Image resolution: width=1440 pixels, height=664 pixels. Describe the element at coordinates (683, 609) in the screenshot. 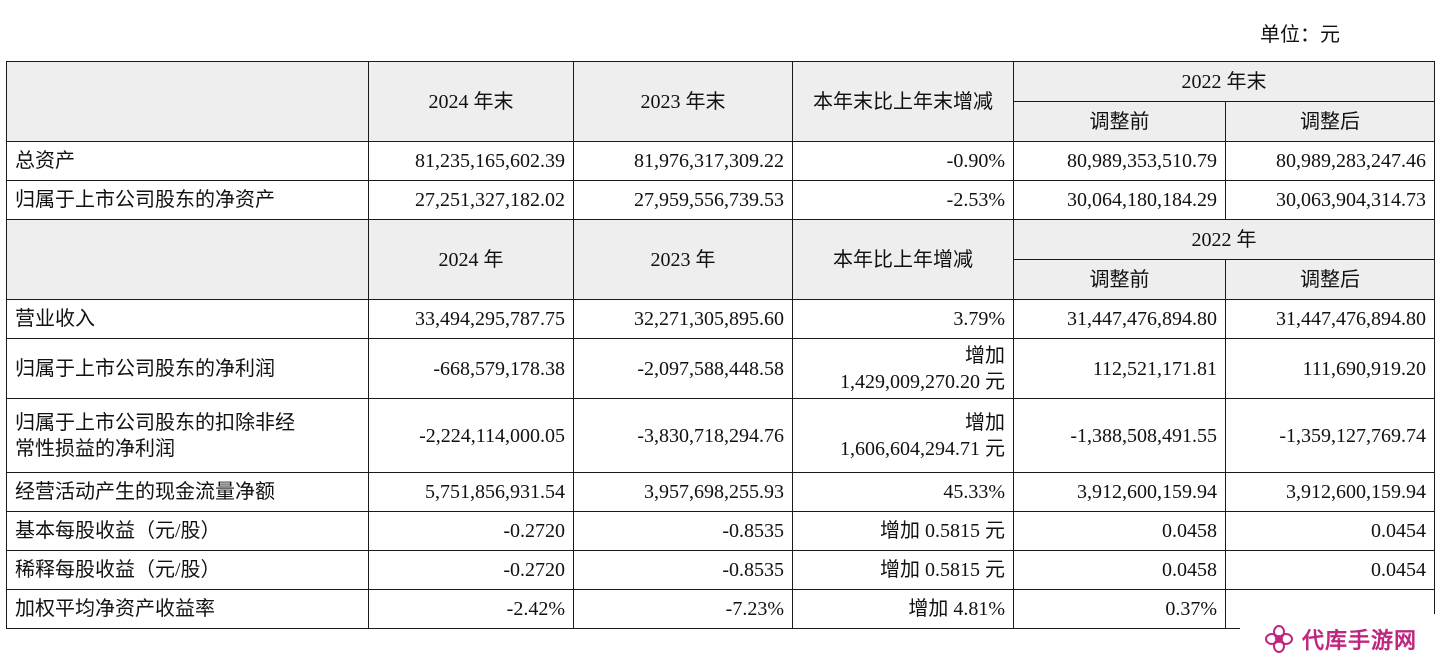

I see `cell-2023: -7.23%` at that location.